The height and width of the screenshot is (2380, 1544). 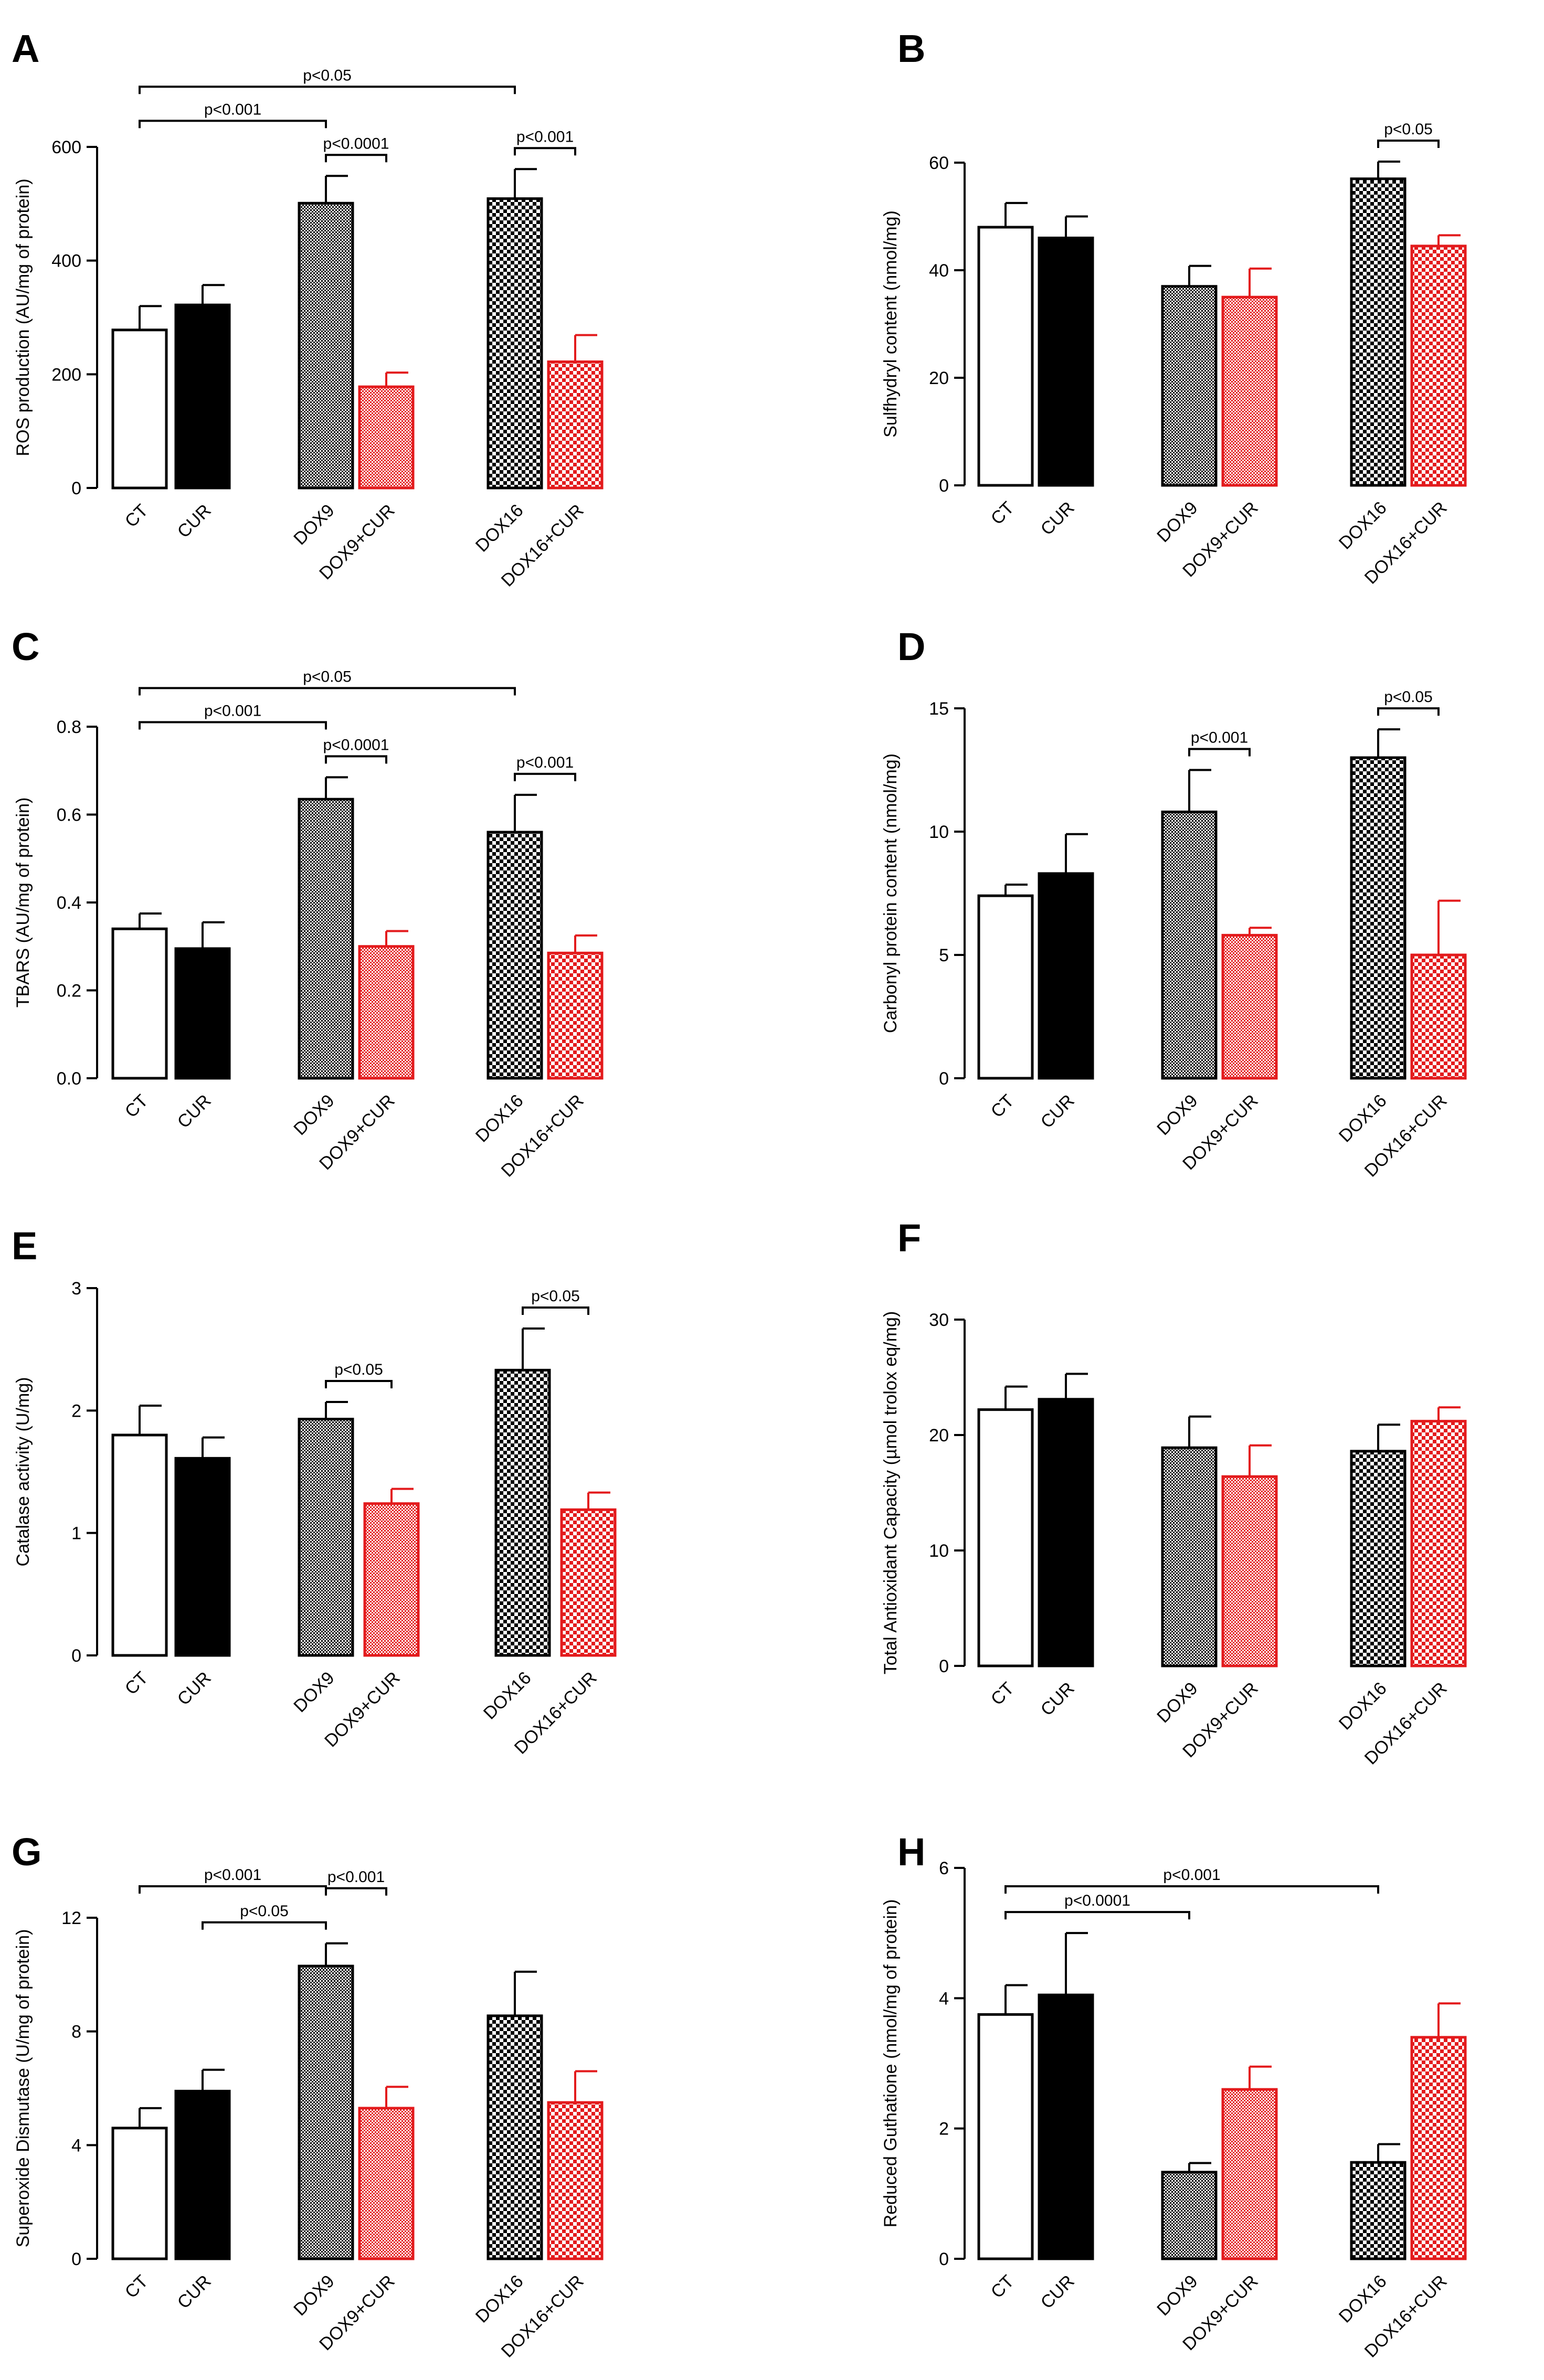 What do you see at coordinates (939, 163) in the screenshot?
I see `y-tick-label: 60` at bounding box center [939, 163].